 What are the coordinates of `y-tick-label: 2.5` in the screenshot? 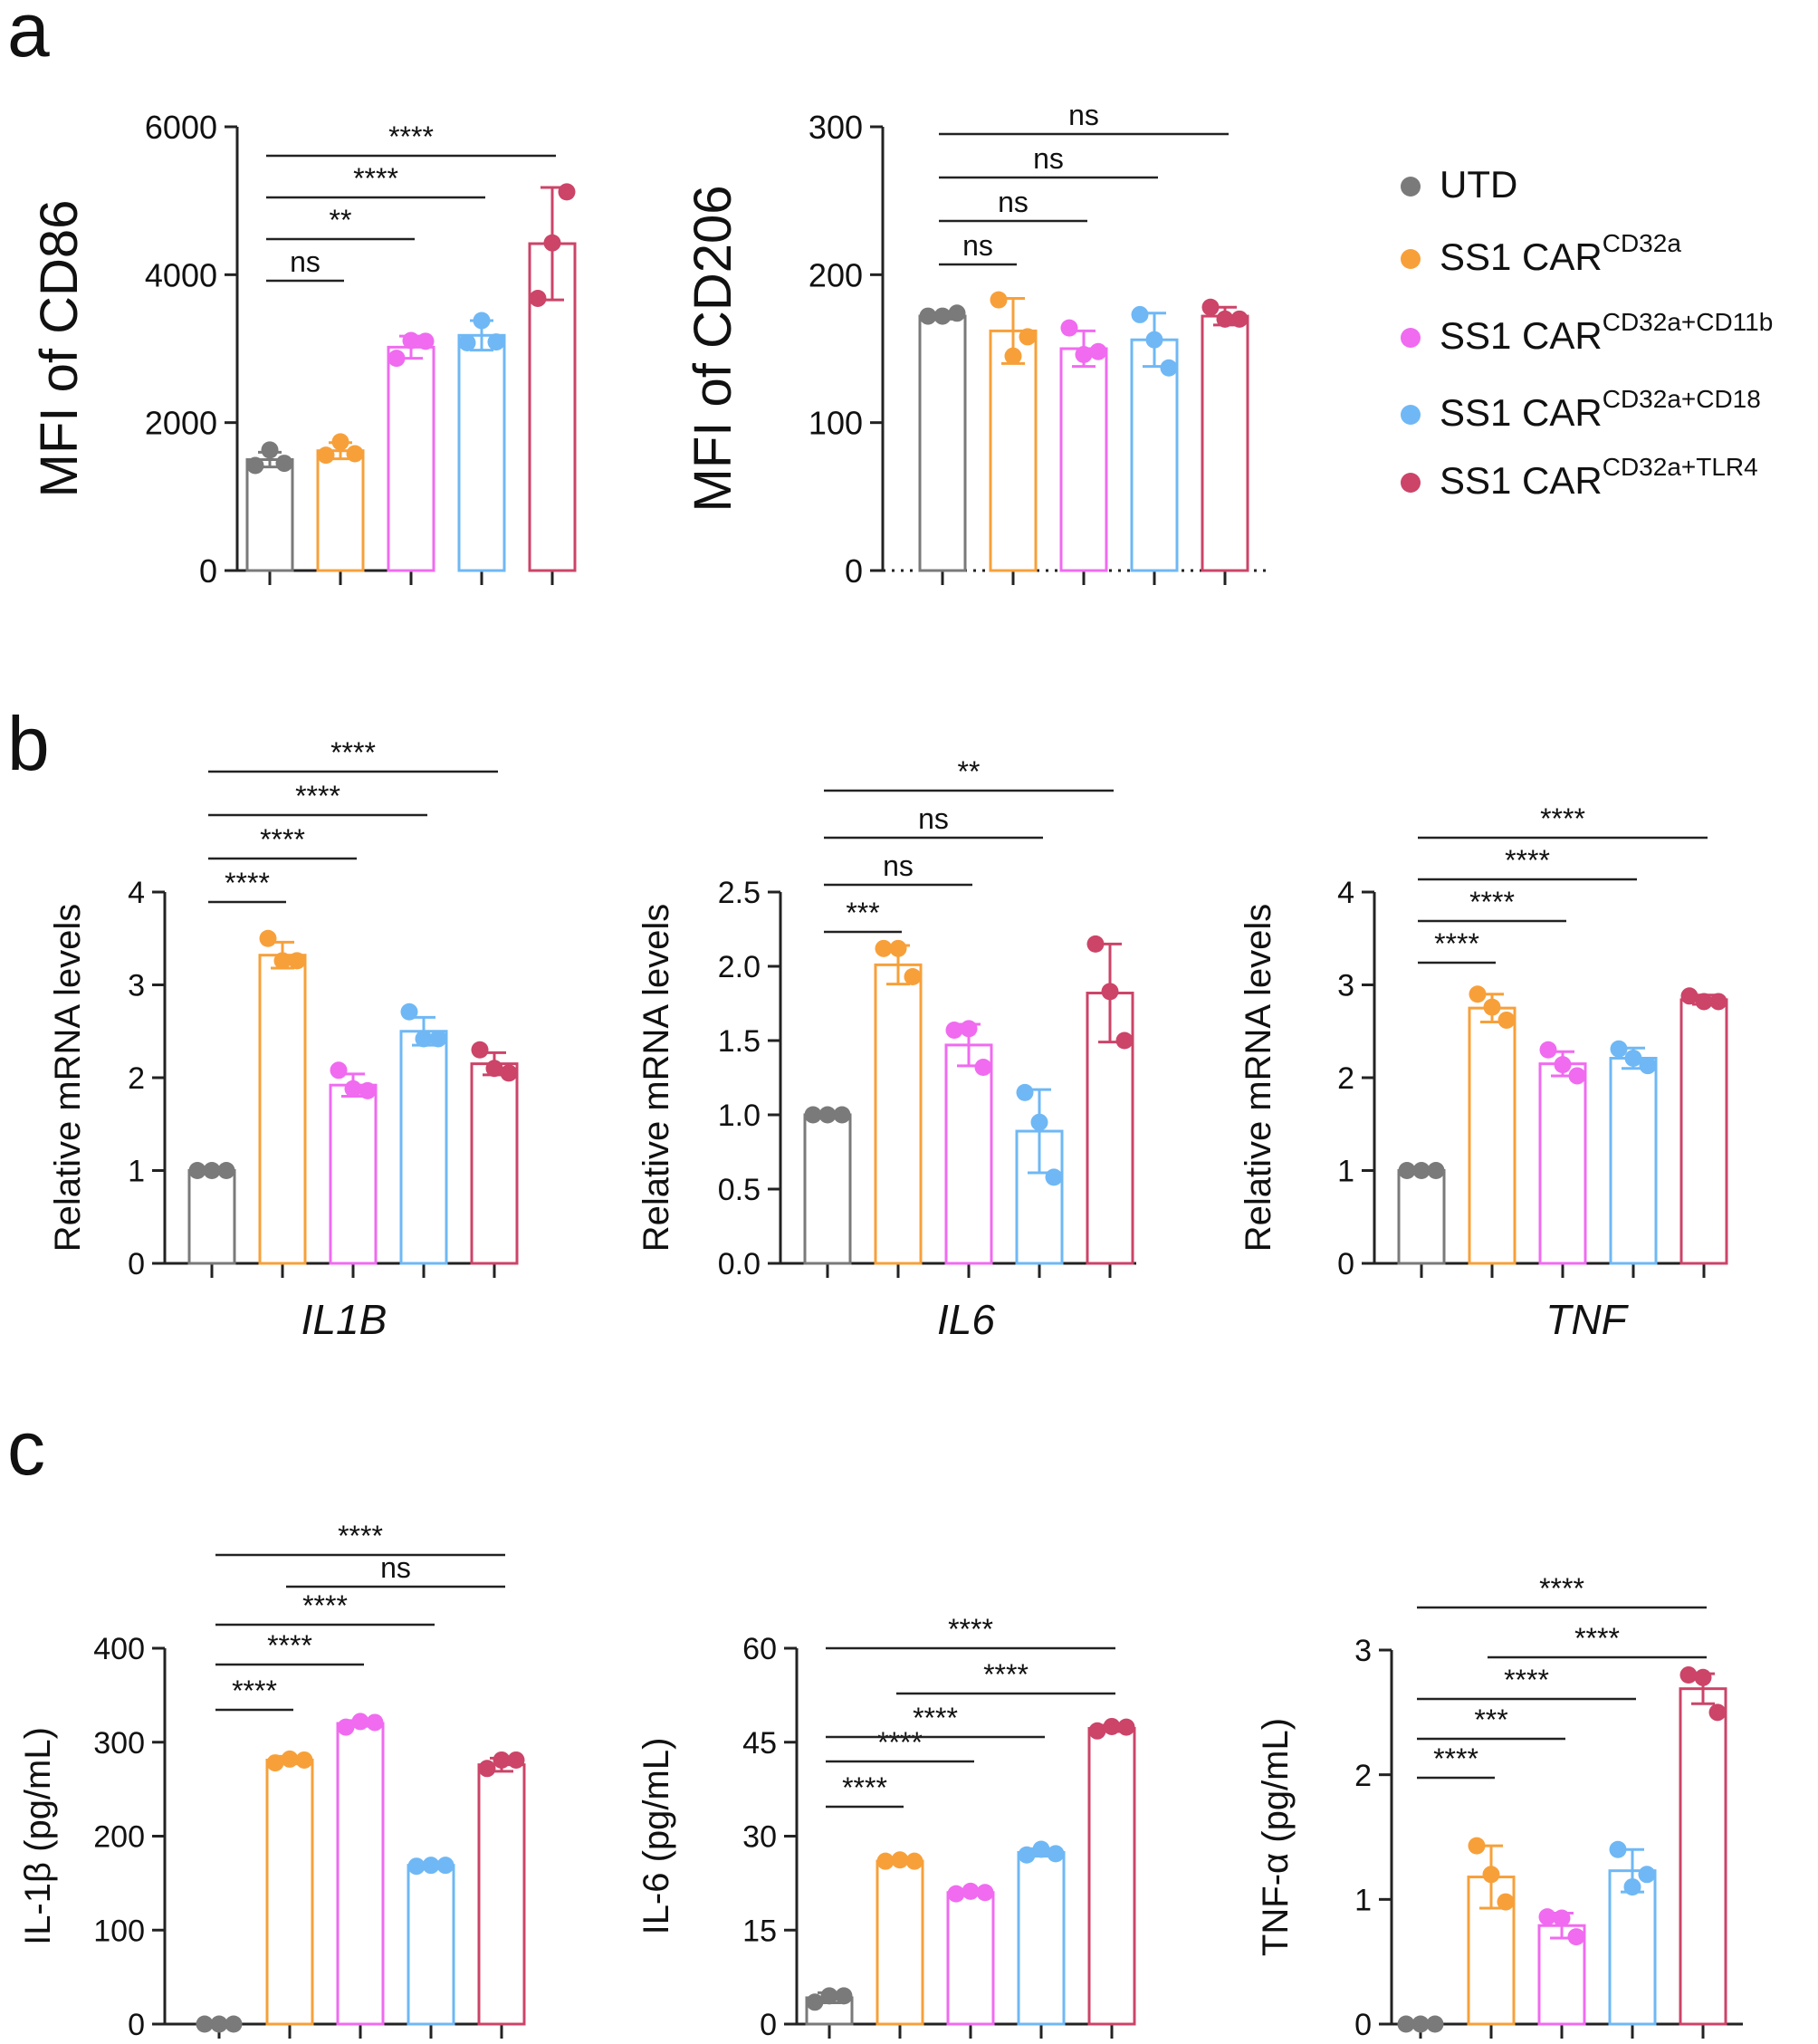 It's located at (739, 893).